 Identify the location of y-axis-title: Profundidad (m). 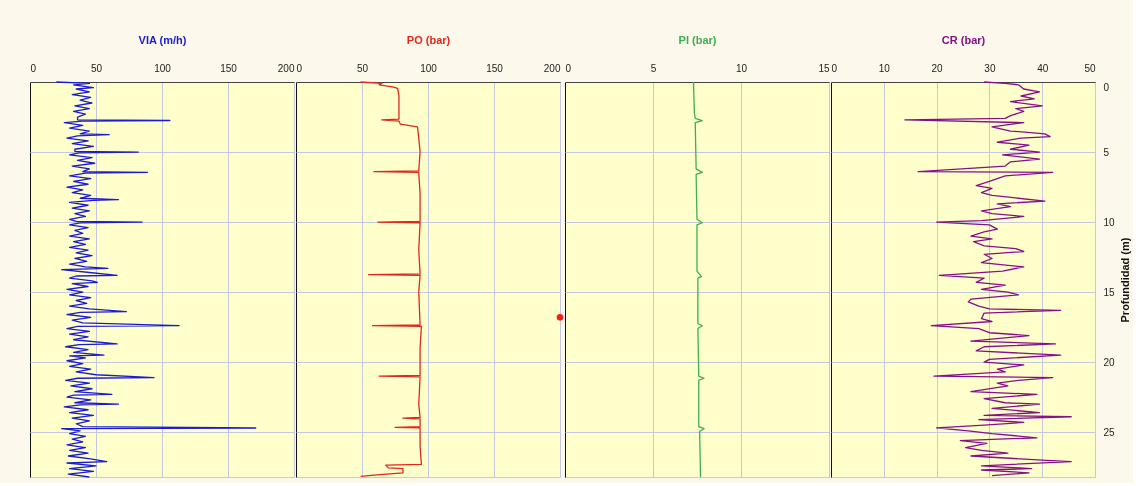
(1124, 280).